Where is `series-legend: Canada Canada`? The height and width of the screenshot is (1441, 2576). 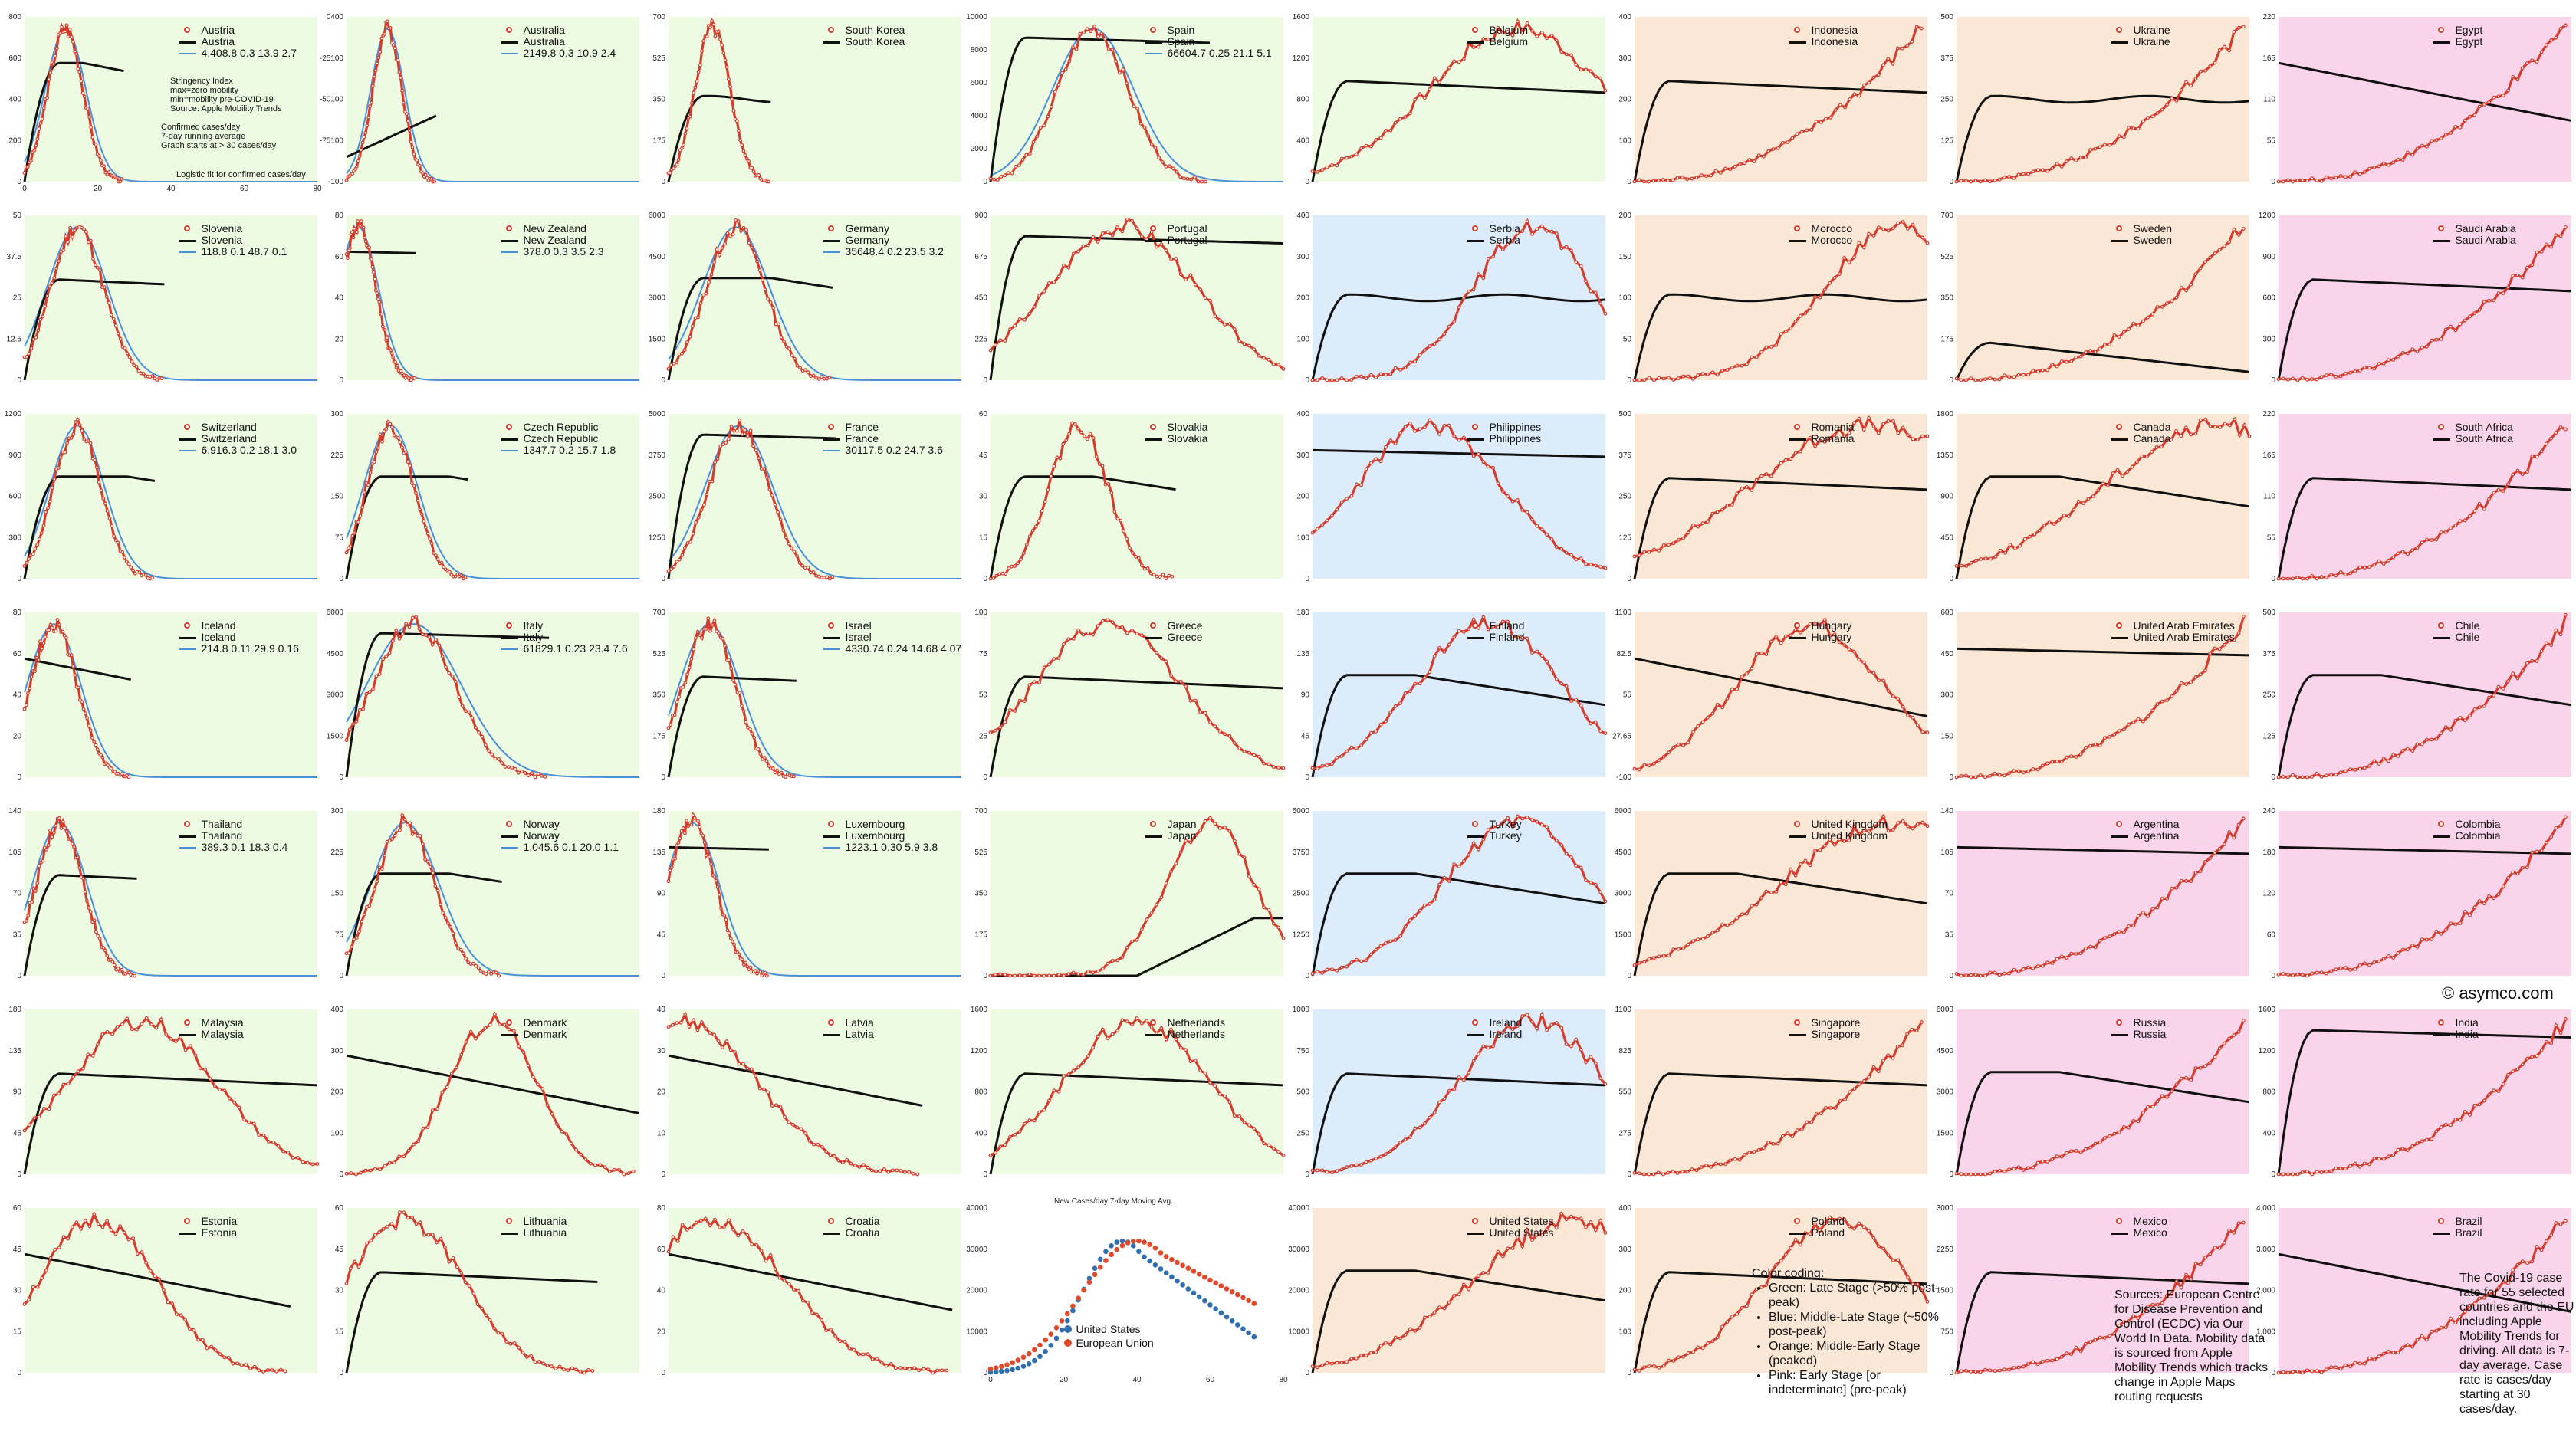 series-legend: Canada Canada is located at coordinates (2141, 434).